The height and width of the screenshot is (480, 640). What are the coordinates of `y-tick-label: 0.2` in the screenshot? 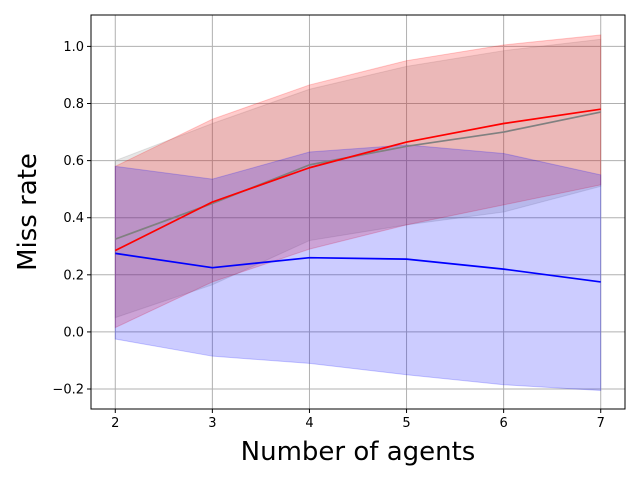 It's located at (73, 275).